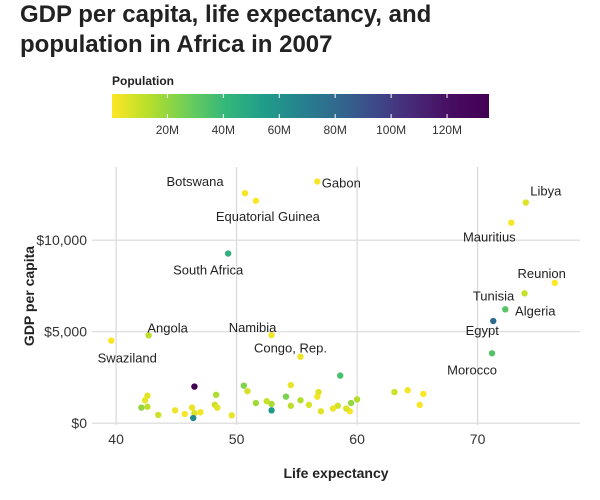  What do you see at coordinates (309, 130) in the screenshot?
I see `colorbar-tick-labels: 20M 40M 60M 80M 100M 120M` at bounding box center [309, 130].